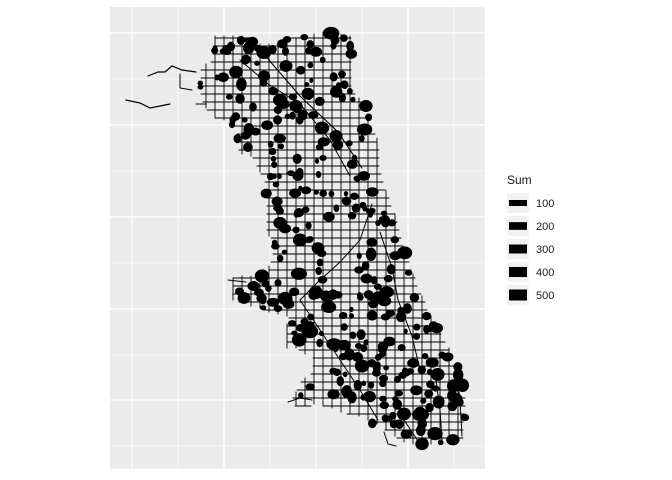  What do you see at coordinates (545, 227) in the screenshot?
I see `legend-label: 200` at bounding box center [545, 227].